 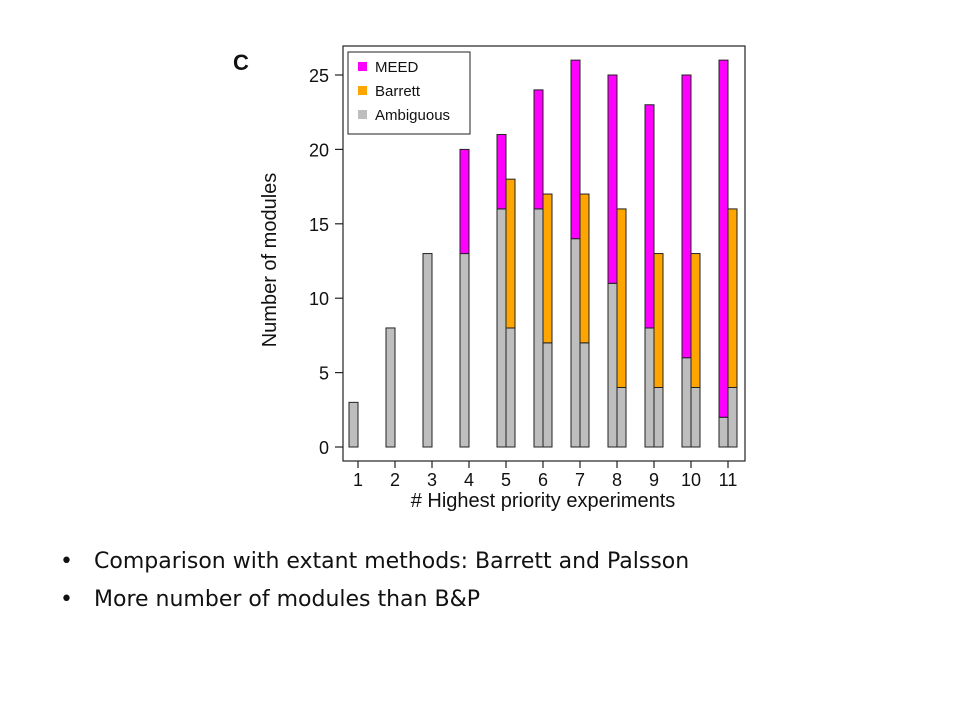 What do you see at coordinates (397, 67) in the screenshot?
I see `legend-label: MEED` at bounding box center [397, 67].